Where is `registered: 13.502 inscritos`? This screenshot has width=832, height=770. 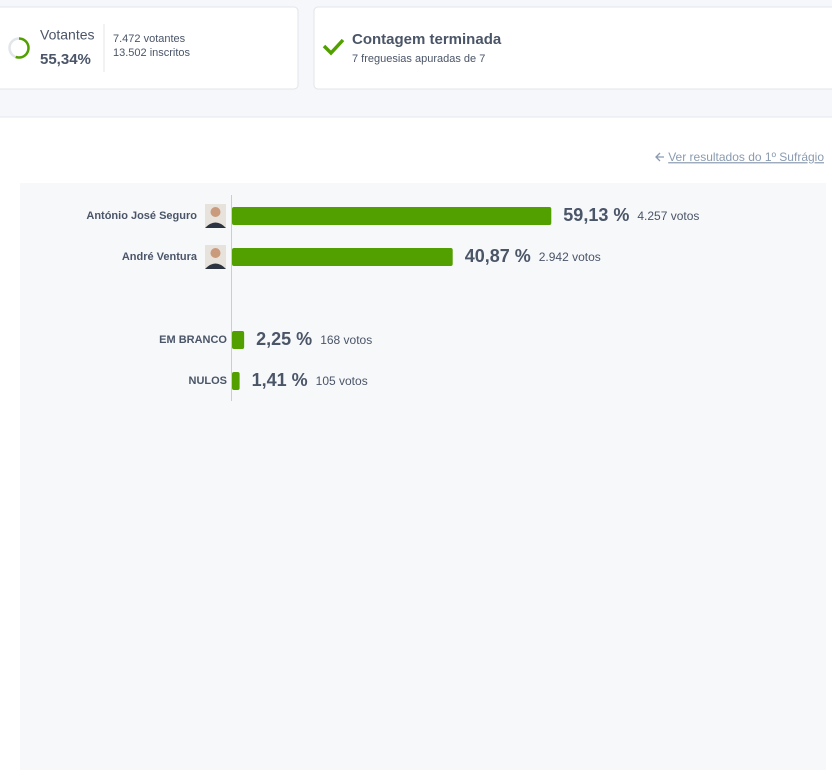
registered: 13.502 inscritos is located at coordinates (152, 53).